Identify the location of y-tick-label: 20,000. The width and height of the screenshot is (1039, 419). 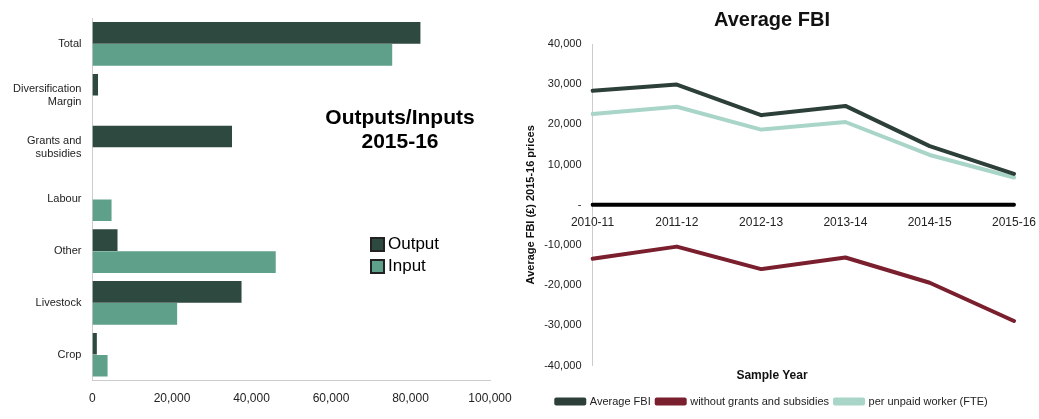
(564, 123).